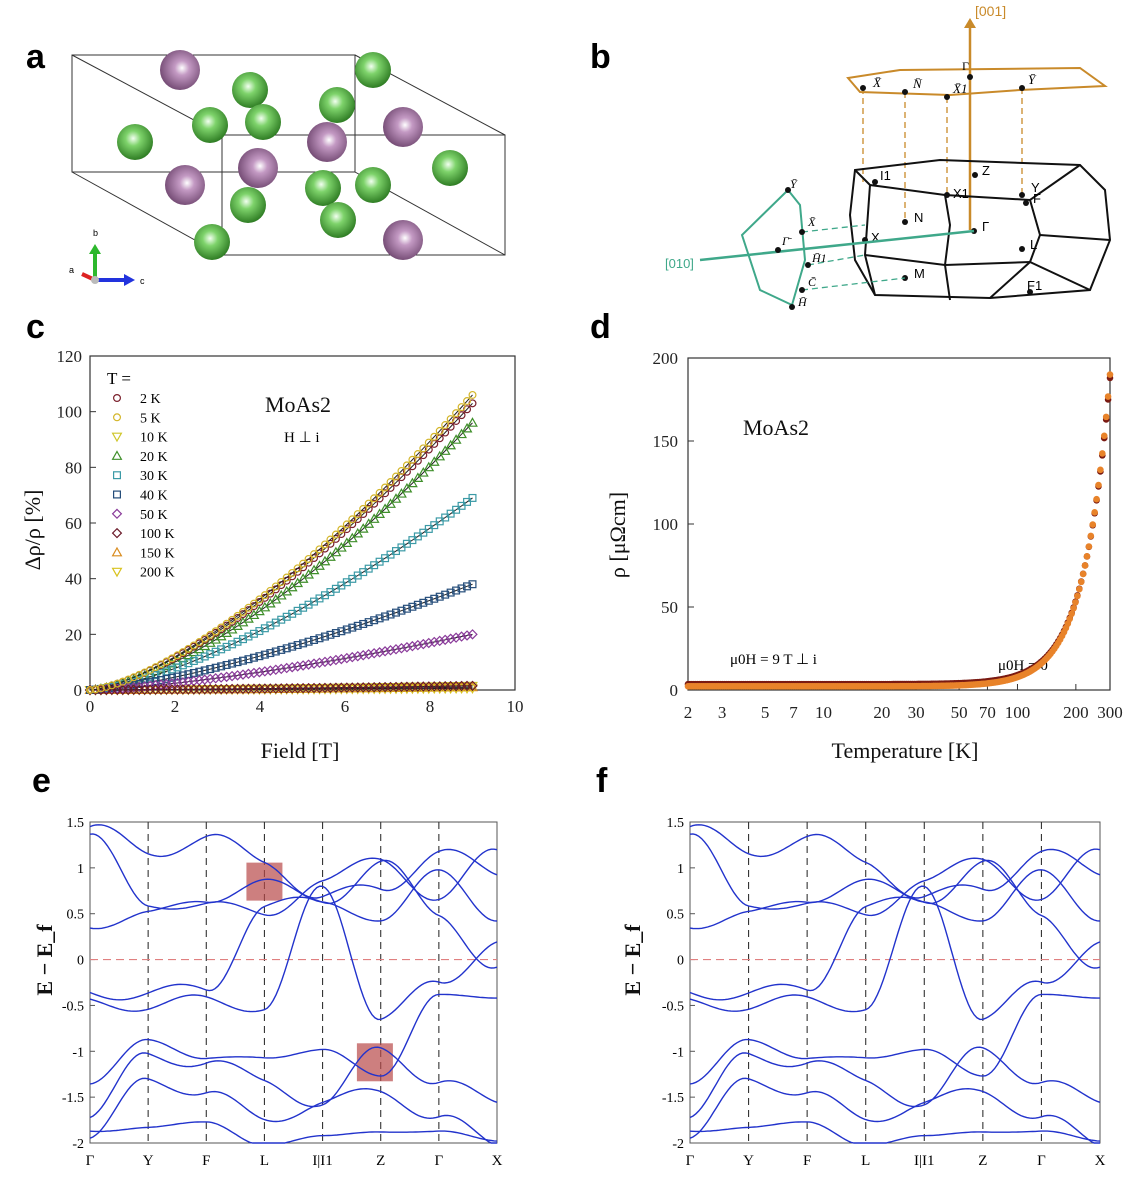  Describe the element at coordinates (322, 1161) in the screenshot. I see `kpoint-label: I|I1` at that location.